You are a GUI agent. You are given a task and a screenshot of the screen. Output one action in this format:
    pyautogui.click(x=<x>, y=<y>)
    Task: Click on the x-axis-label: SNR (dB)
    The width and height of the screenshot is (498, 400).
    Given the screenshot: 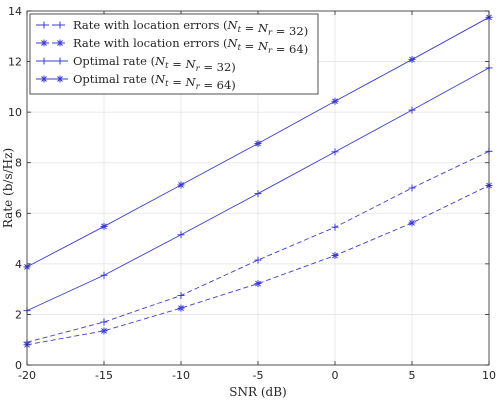 What is the action you would take?
    pyautogui.click(x=257, y=392)
    